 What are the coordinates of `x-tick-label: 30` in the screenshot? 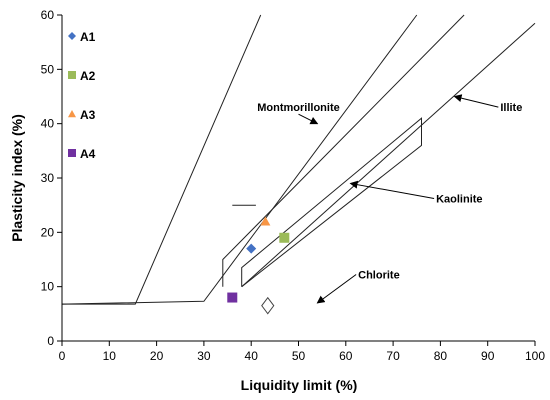 It's located at (204, 356).